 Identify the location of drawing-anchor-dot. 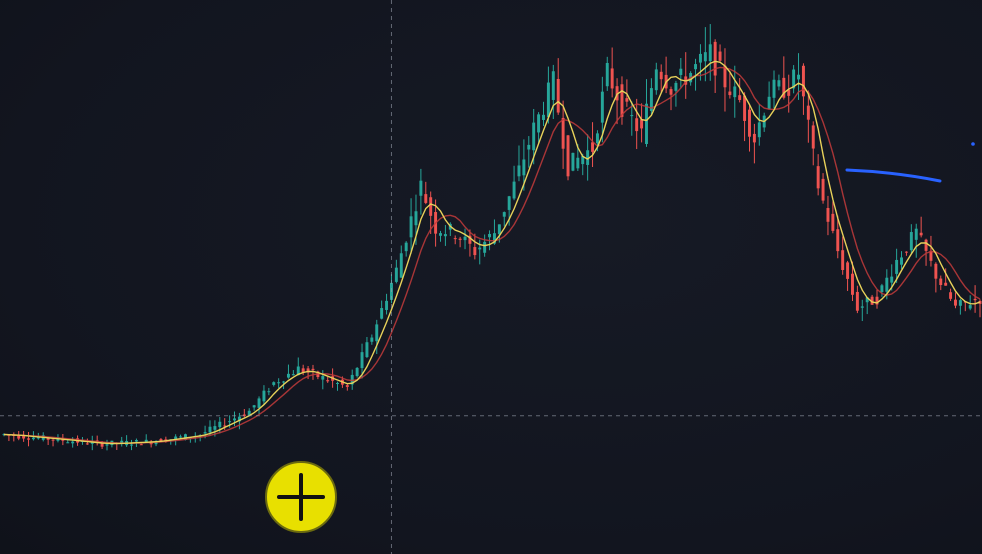
(973, 144).